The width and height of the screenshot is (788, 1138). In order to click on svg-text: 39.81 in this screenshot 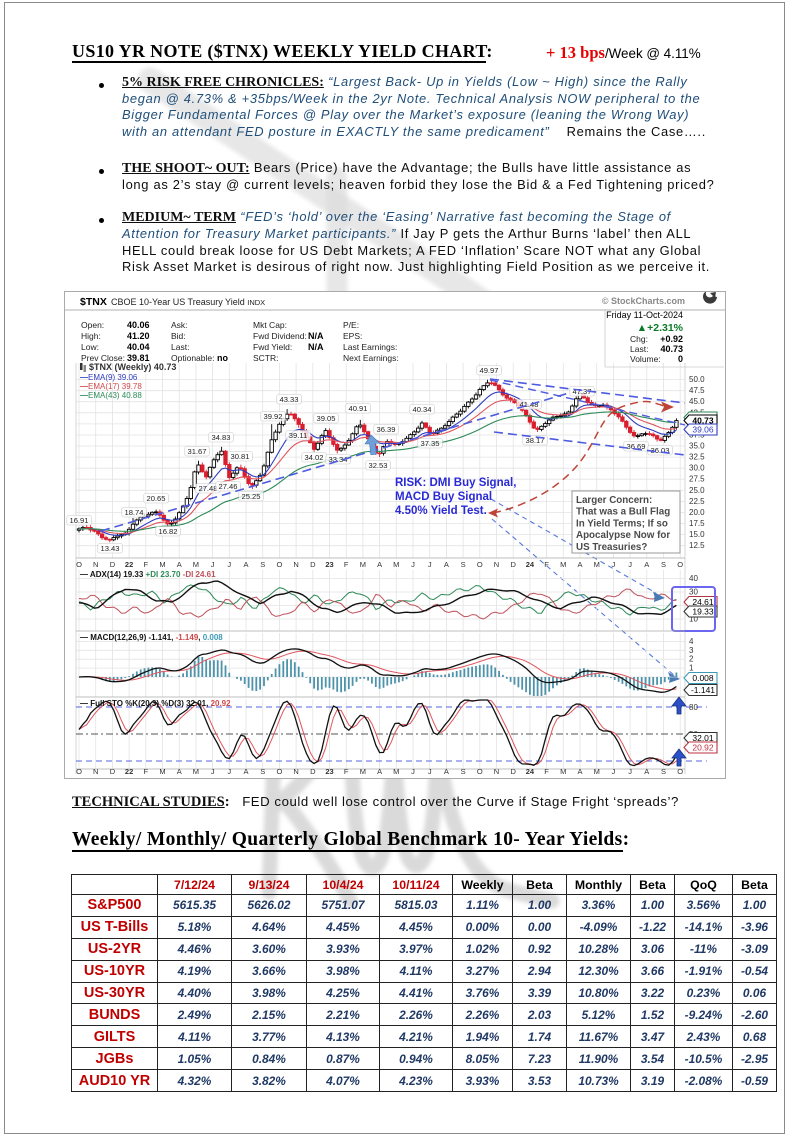, I will do `click(138, 358)`.